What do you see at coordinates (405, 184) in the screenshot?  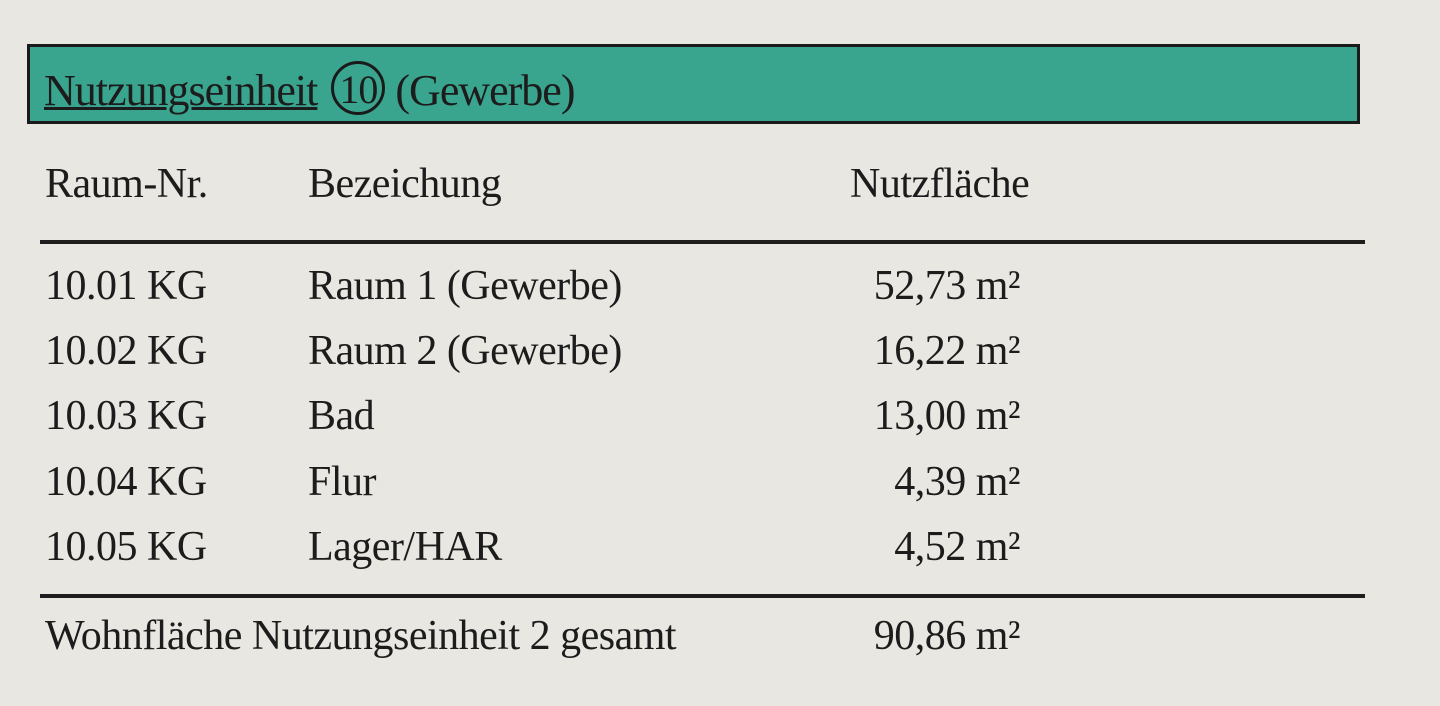 I see `column-header-designation: Bezeichung` at bounding box center [405, 184].